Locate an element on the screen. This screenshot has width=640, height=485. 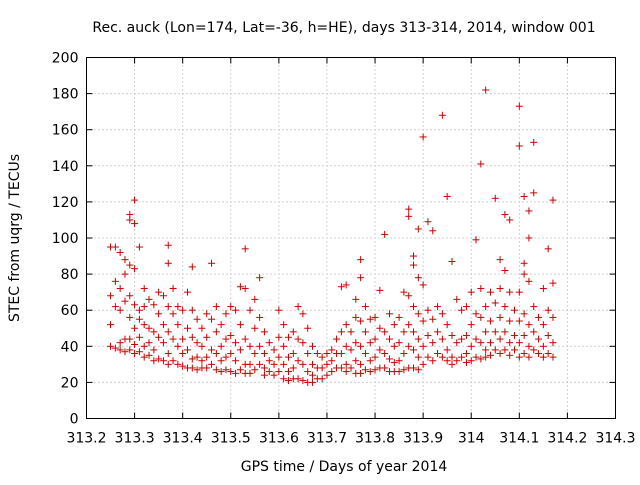
x-tick-label: 314 is located at coordinates (471, 439).